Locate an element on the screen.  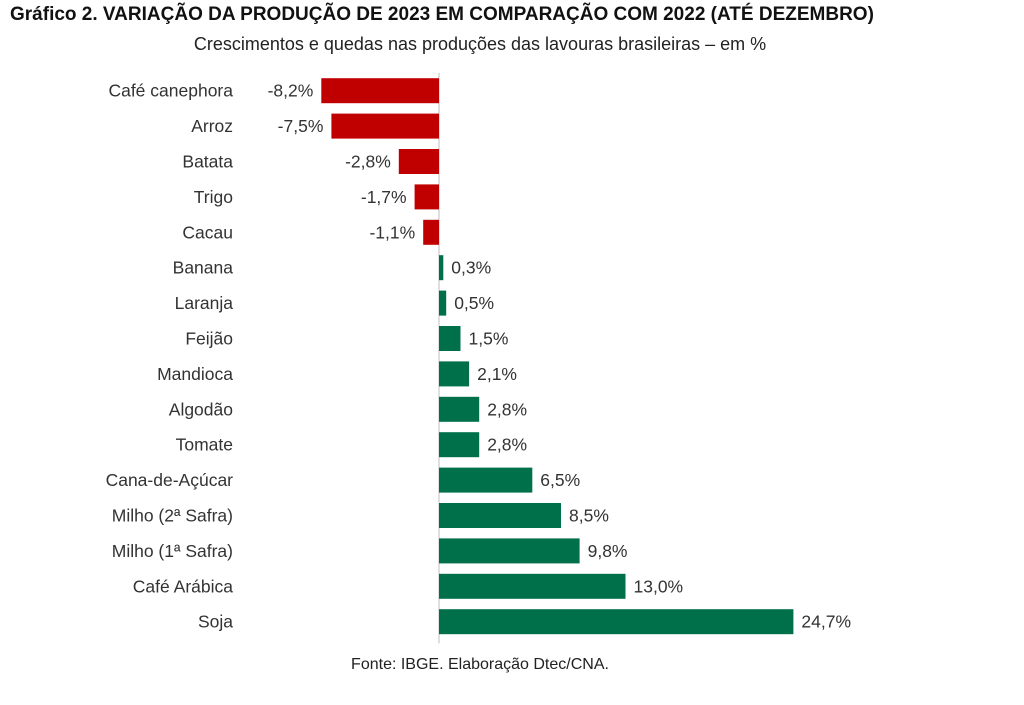
category-label: Mandioca is located at coordinates (195, 374).